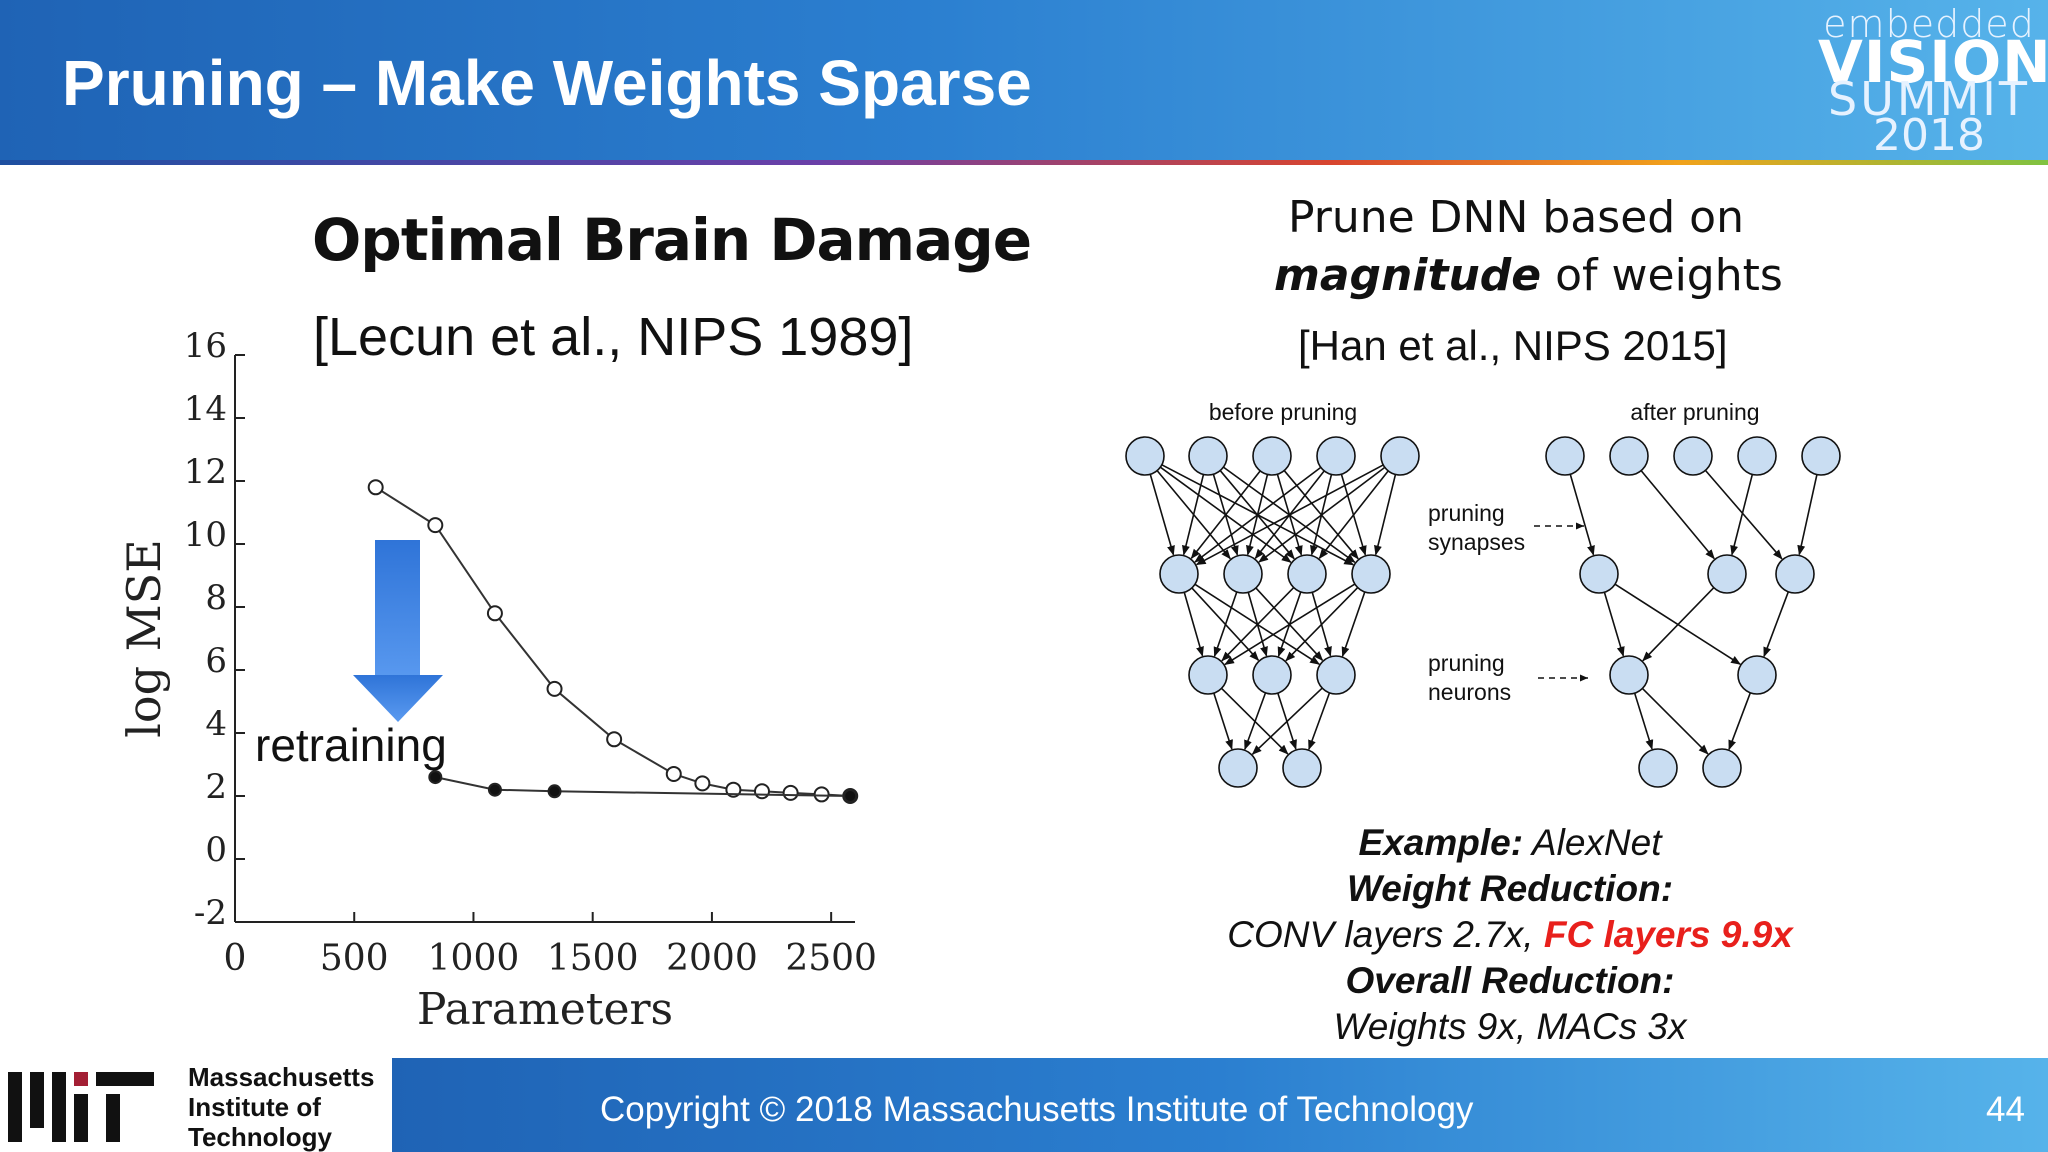 Image resolution: width=2048 pixels, height=1152 pixels. What do you see at coordinates (1510, 1027) in the screenshot?
I see `overall-reduction-value: Weights 9x, MACs 3x` at bounding box center [1510, 1027].